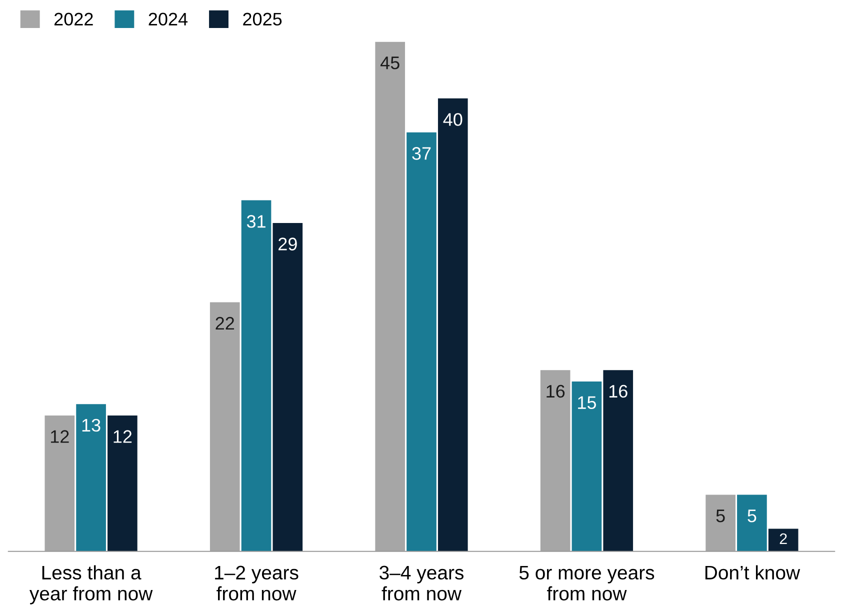 The image size is (843, 614). I want to click on legend-label: 2024, so click(168, 19).